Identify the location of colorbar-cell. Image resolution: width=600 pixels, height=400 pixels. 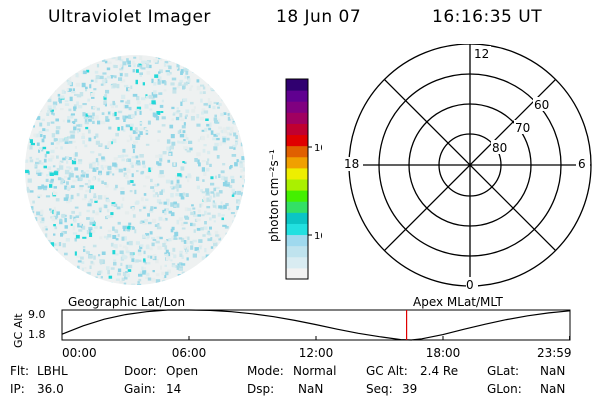
(297, 262).